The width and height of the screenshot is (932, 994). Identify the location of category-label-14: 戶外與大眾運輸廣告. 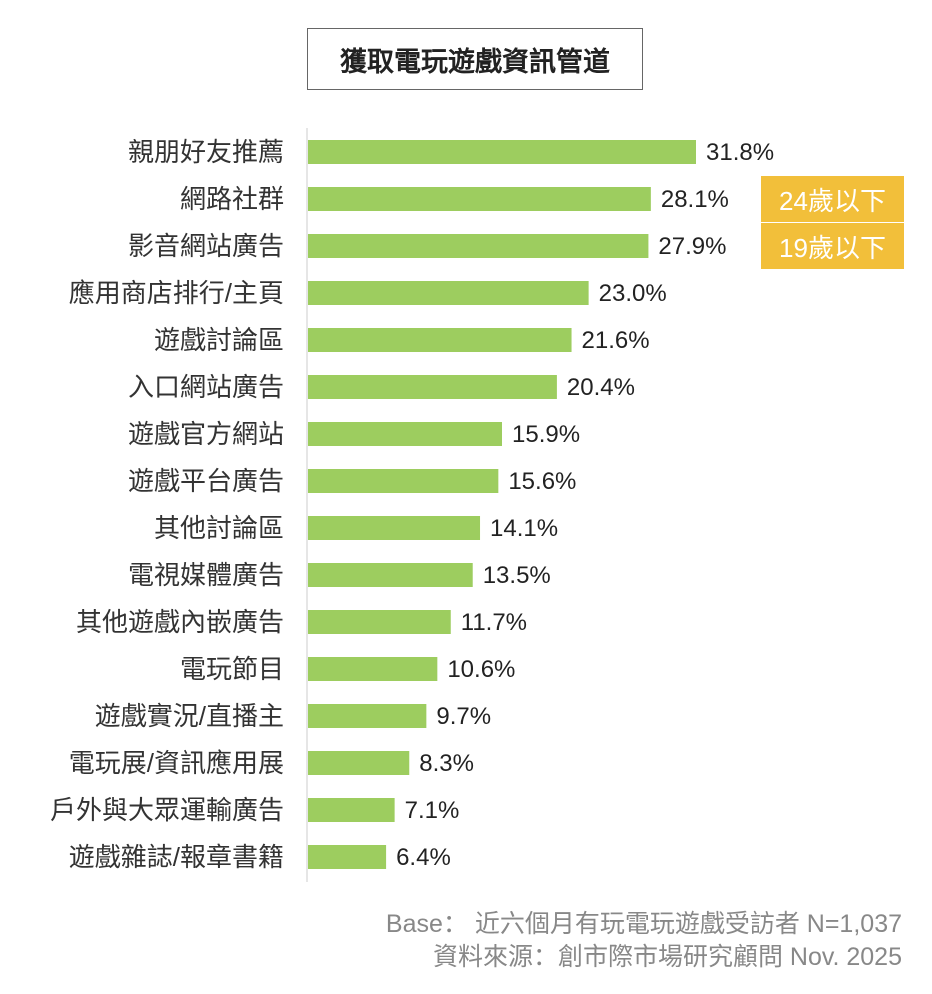
(167, 810).